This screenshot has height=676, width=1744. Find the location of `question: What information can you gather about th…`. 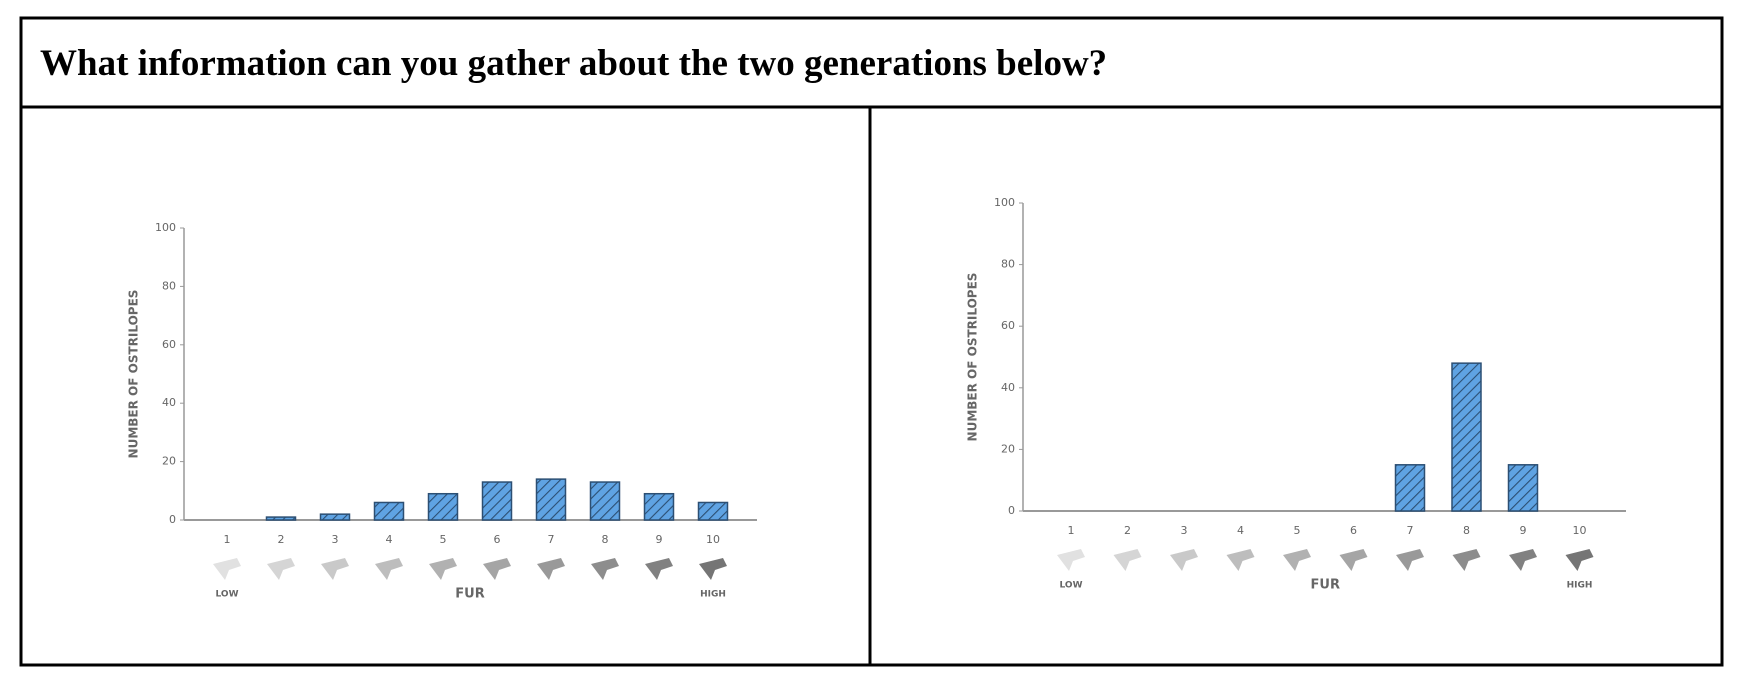

question: What information can you gather about th… is located at coordinates (573, 63).